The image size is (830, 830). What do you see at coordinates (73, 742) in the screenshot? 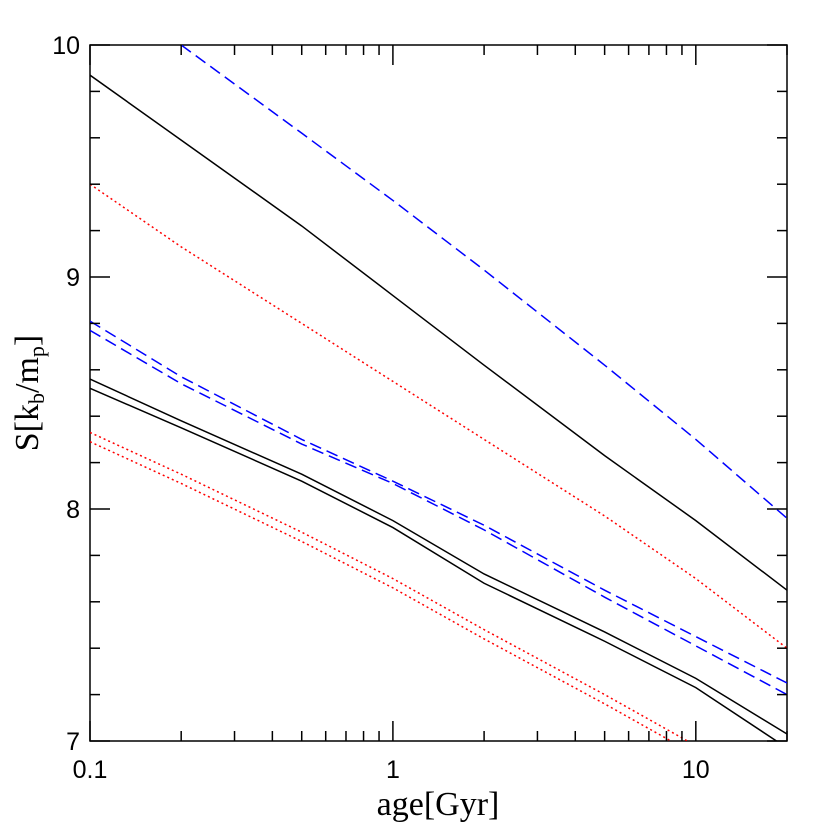
I see `y-tick-label: 7` at bounding box center [73, 742].